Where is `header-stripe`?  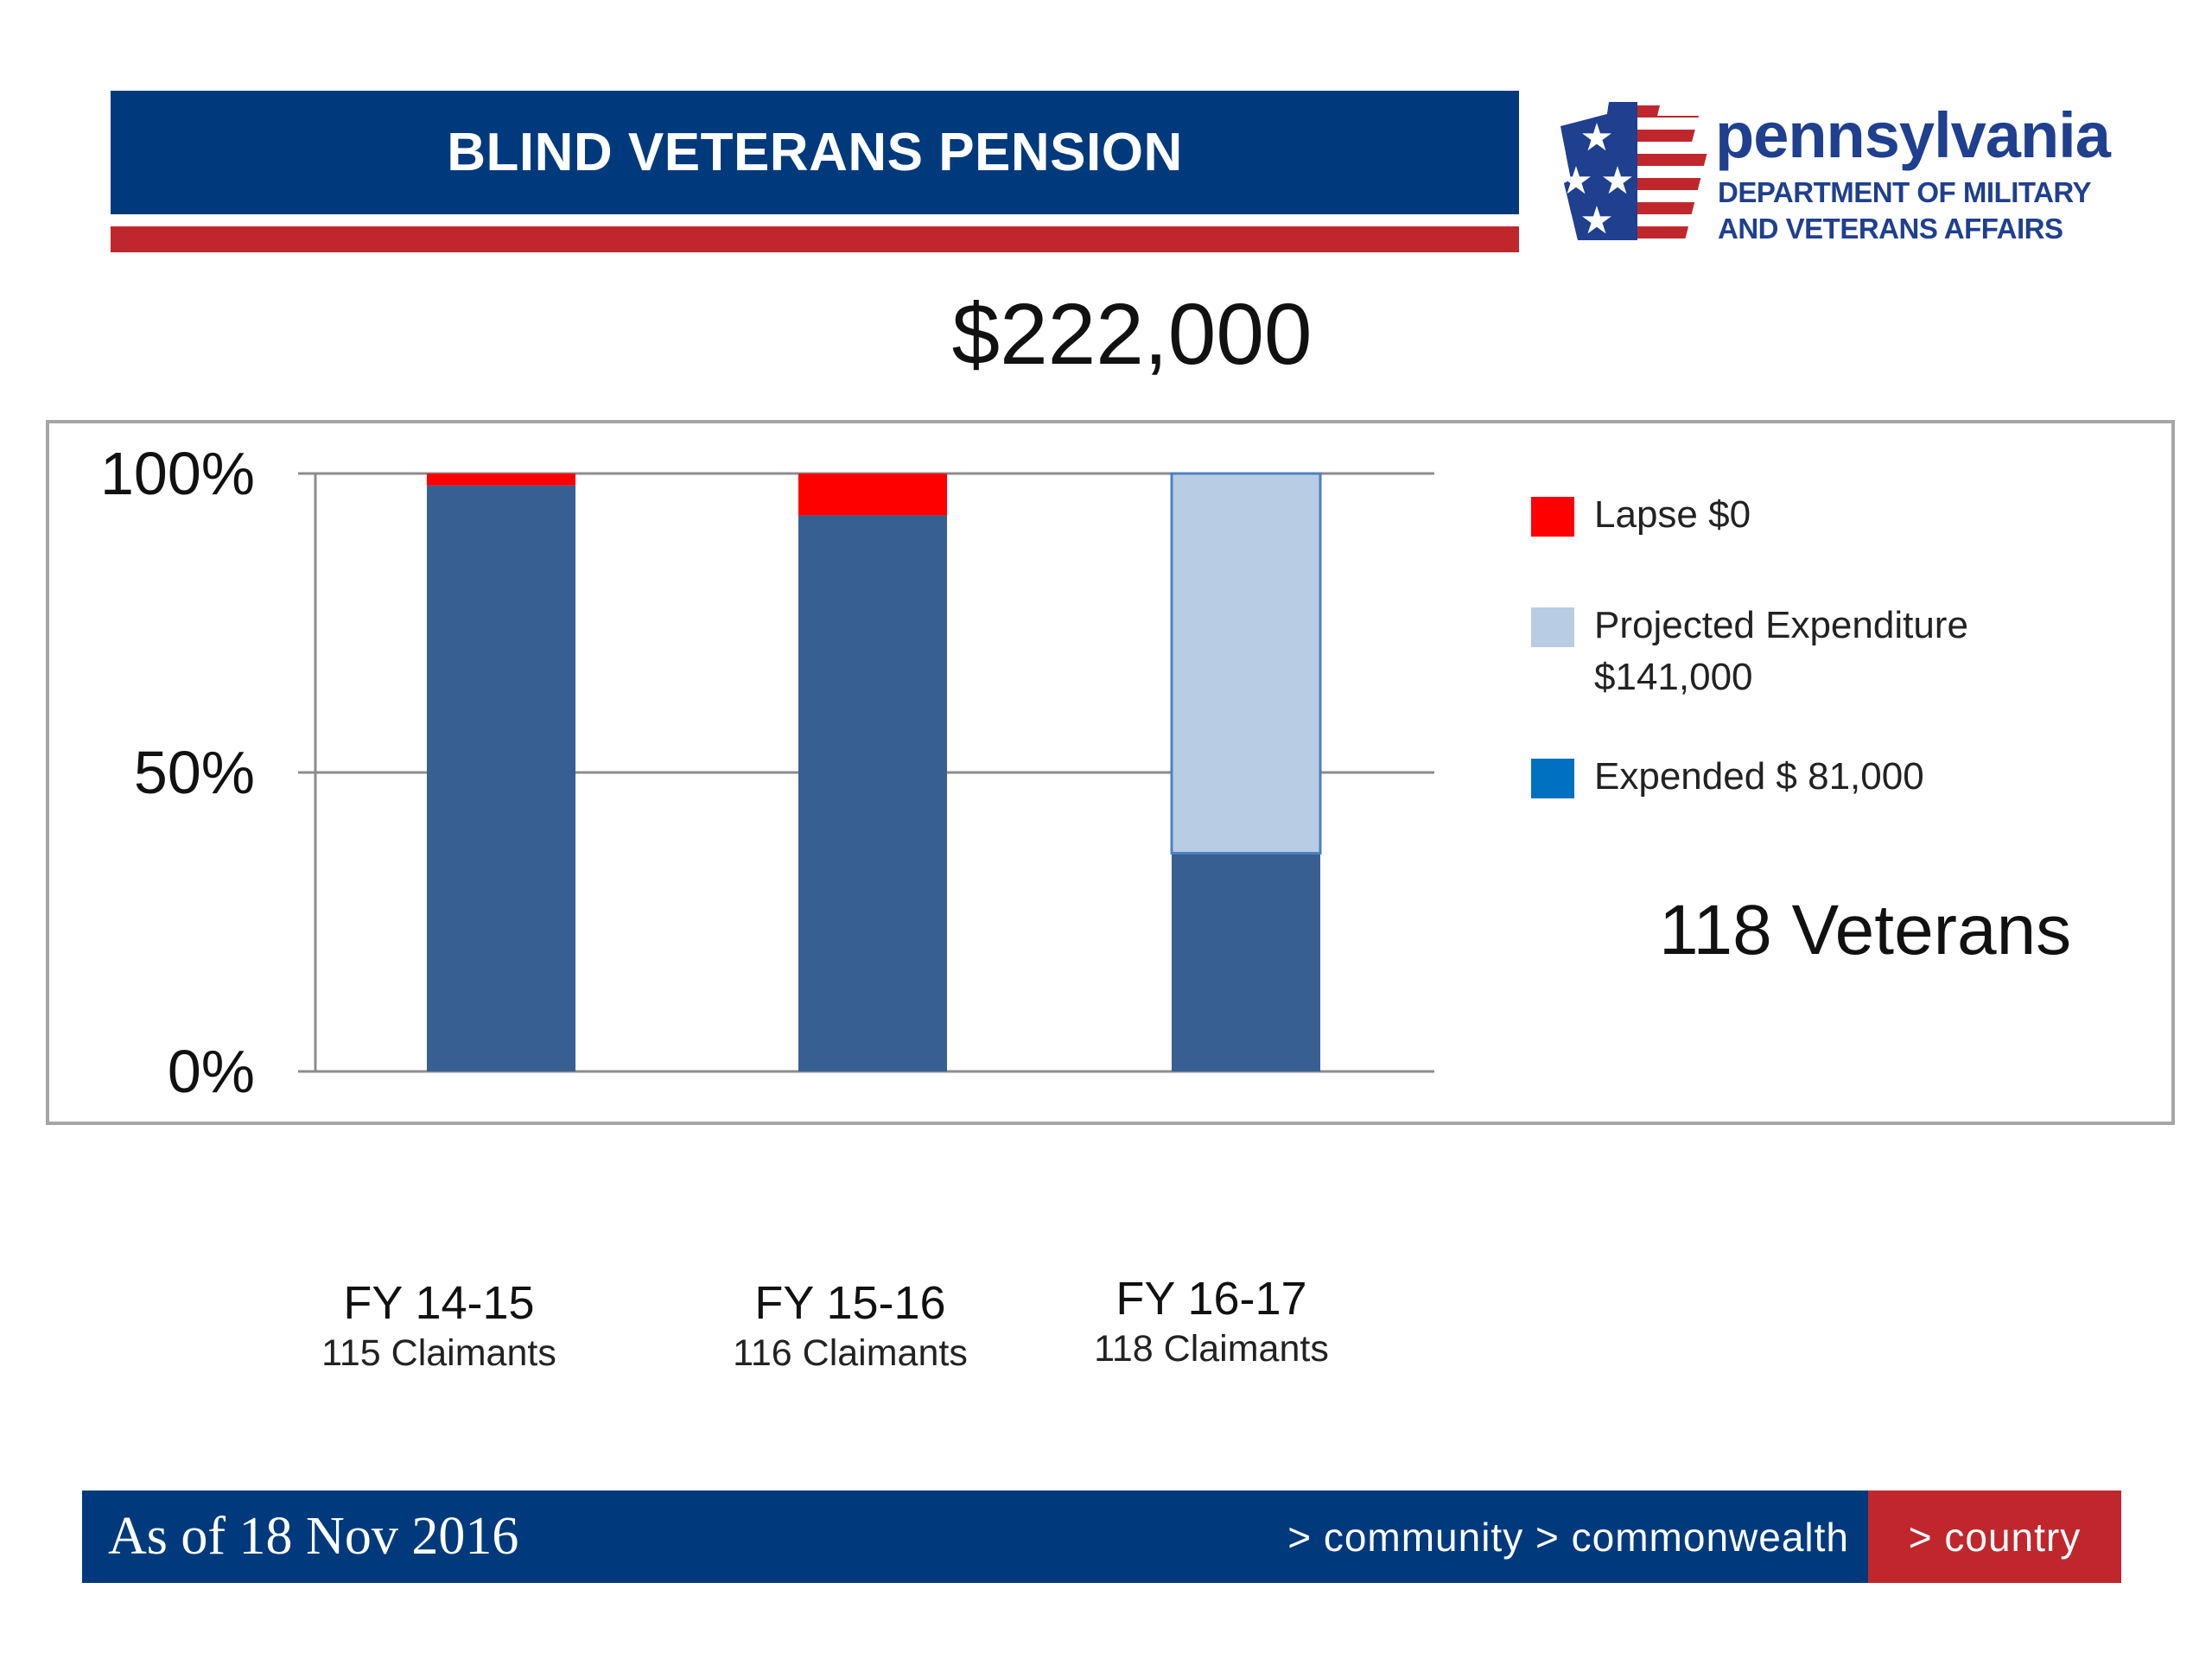 header-stripe is located at coordinates (815, 239).